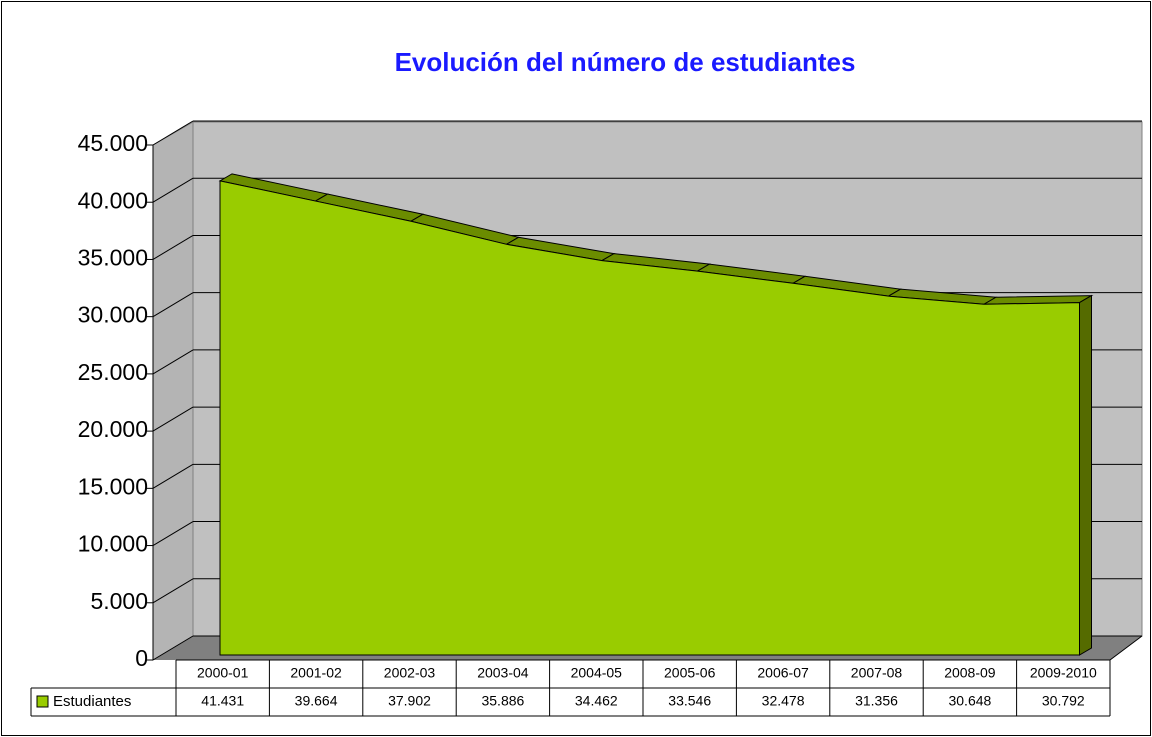  Describe the element at coordinates (316, 701) in the screenshot. I see `data-label: 39.664` at that location.